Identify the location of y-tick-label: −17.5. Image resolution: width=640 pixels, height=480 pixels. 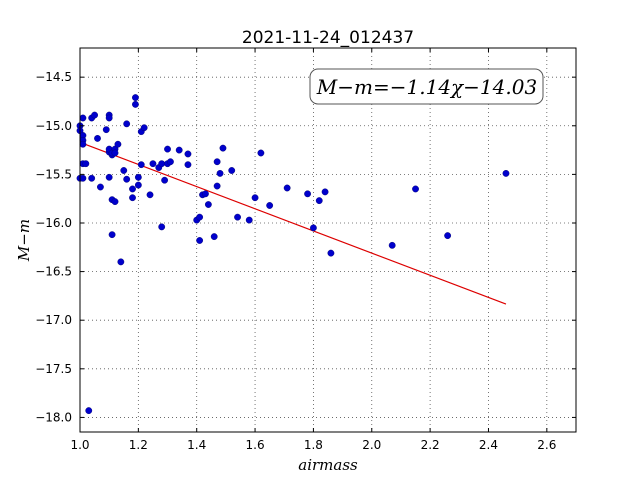
(53, 369).